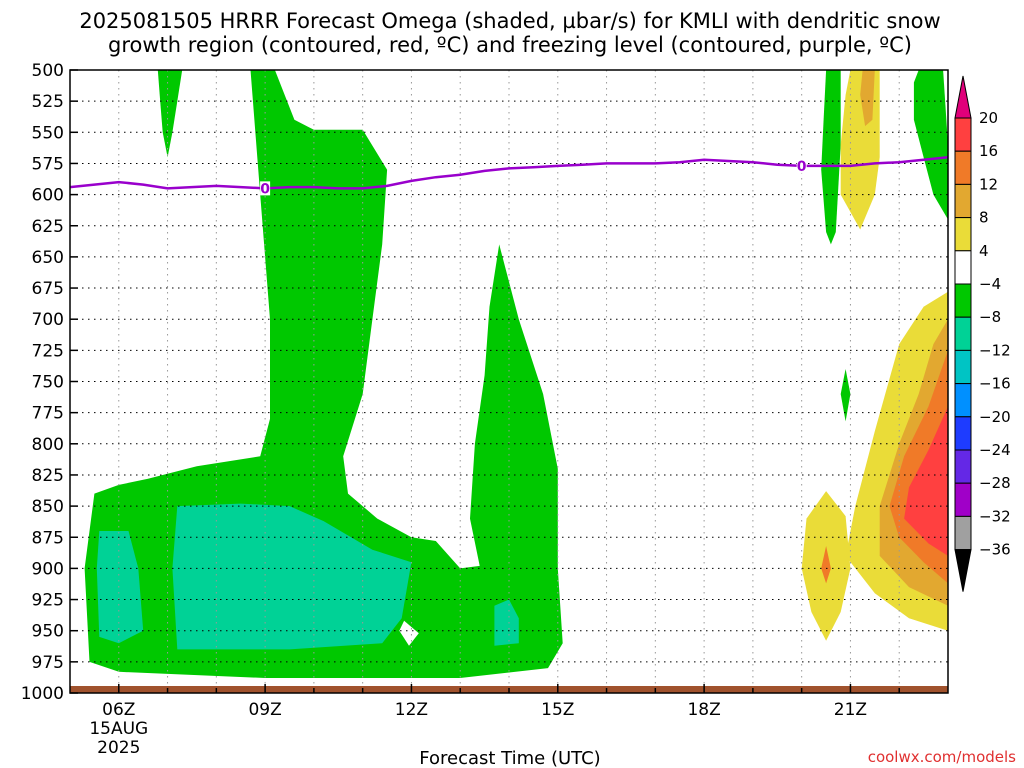 The image size is (1024, 768). What do you see at coordinates (995, 450) in the screenshot?
I see `colorbar-label-10: −24` at bounding box center [995, 450].